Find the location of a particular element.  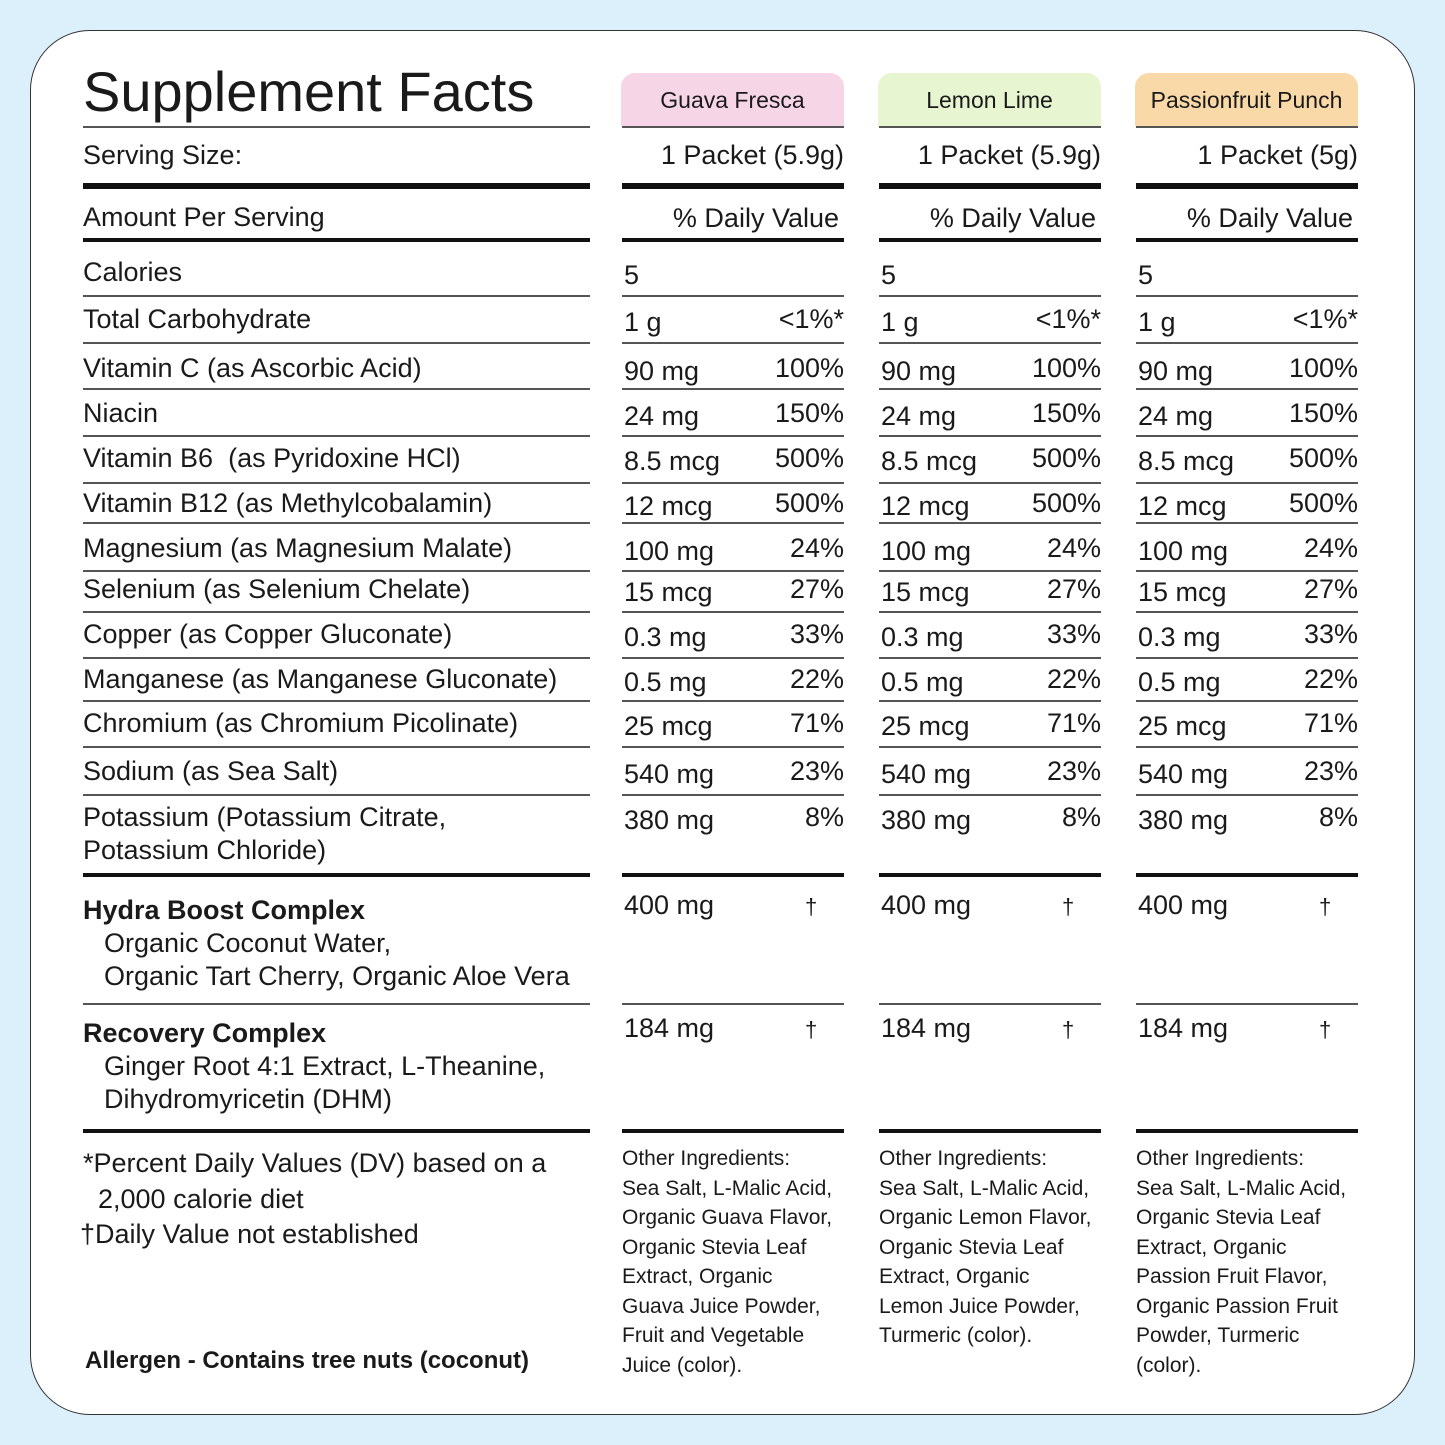

nutrient-daily-value: <1%* is located at coordinates (1068, 319).